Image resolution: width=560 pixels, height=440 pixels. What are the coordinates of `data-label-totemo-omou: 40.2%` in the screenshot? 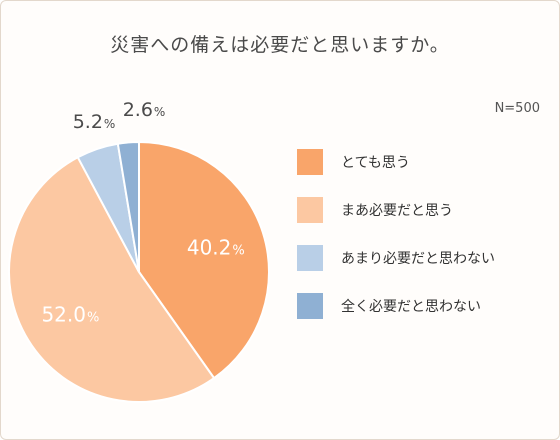 It's located at (216, 248).